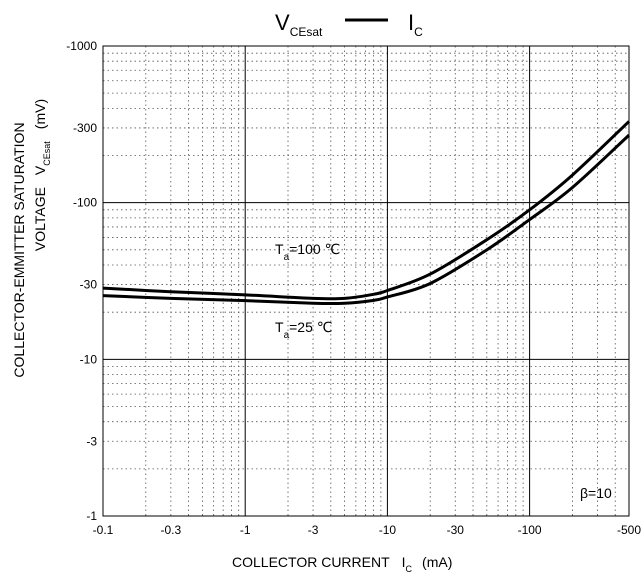  Describe the element at coordinates (81, 46) in the screenshot. I see `y-tick-label: -1000` at that location.